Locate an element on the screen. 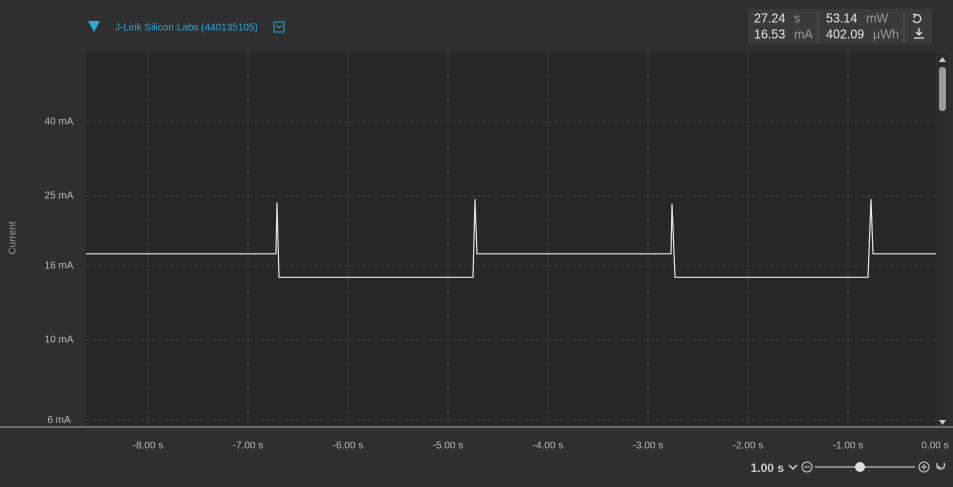 The image size is (953, 487). stat-value: 53.14 is located at coordinates (841, 18).